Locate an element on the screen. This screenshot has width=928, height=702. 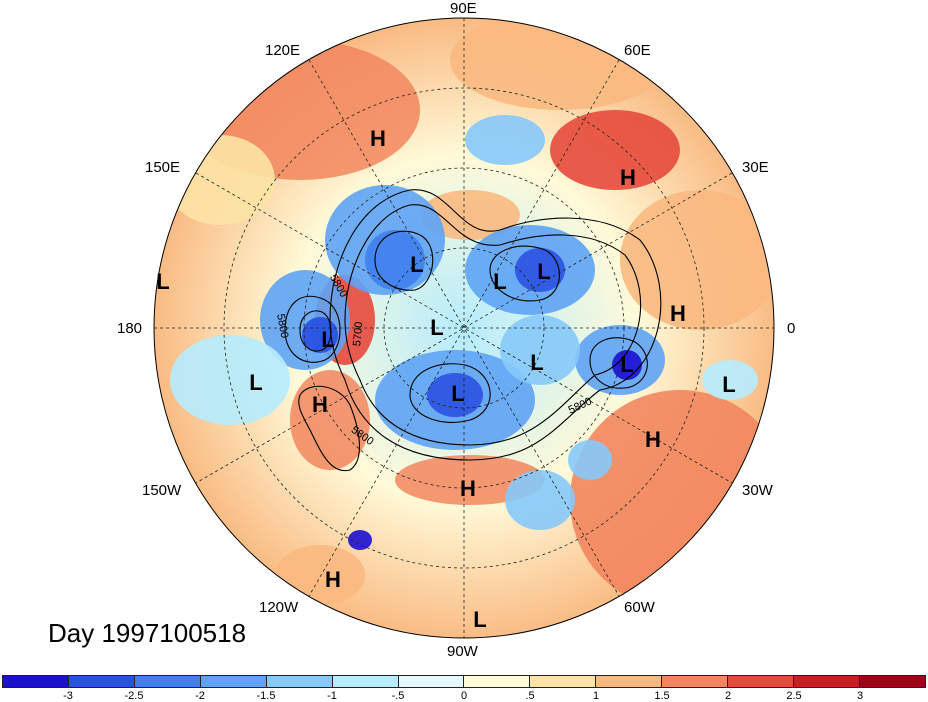
colorbar-tick-label: .5 is located at coordinates (530, 696).